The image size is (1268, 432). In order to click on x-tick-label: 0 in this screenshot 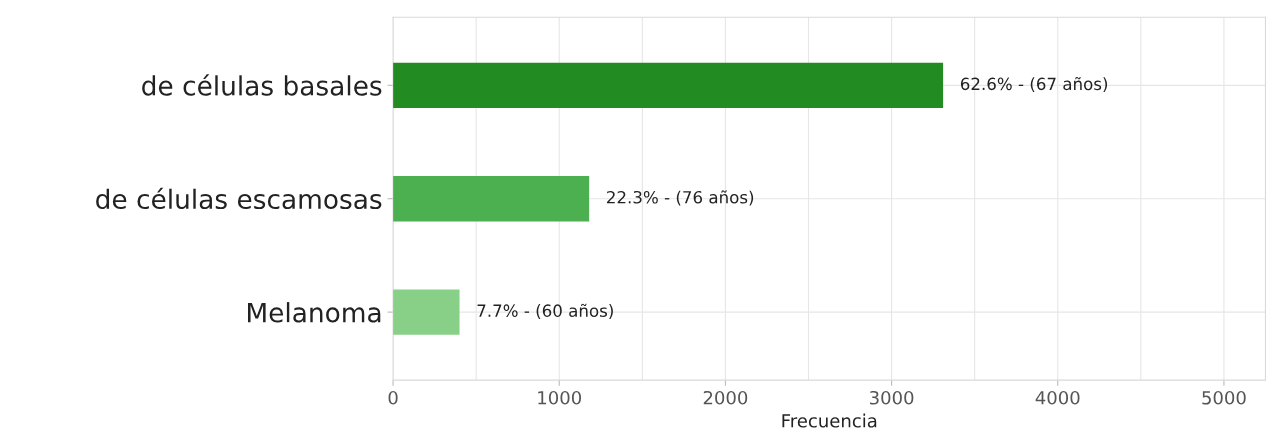, I will do `click(393, 397)`.